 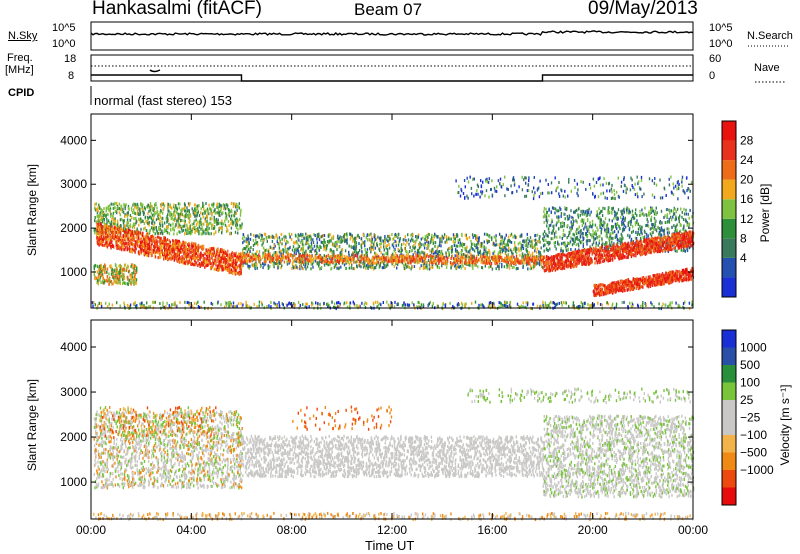 I want to click on nsearch-tick-low: 10^0, so click(x=721, y=44).